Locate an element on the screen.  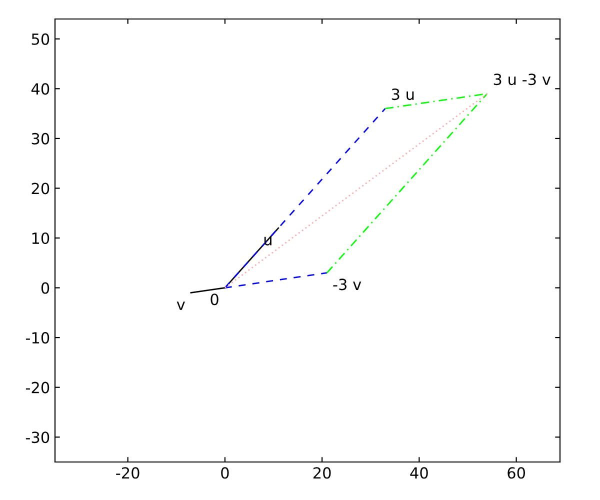
y-tick-label: 30 is located at coordinates (41, 138).